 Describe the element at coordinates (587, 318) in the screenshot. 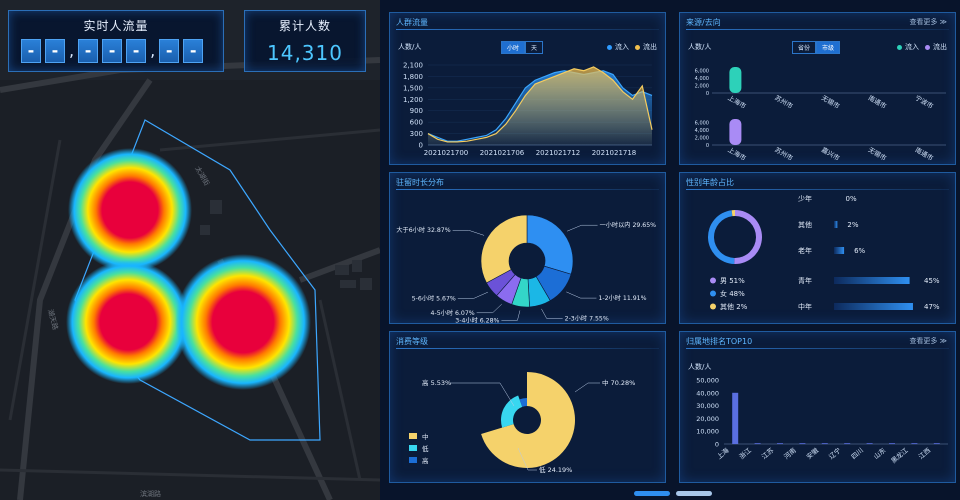

I see `slice-label: 2-3小时 7.55%` at that location.